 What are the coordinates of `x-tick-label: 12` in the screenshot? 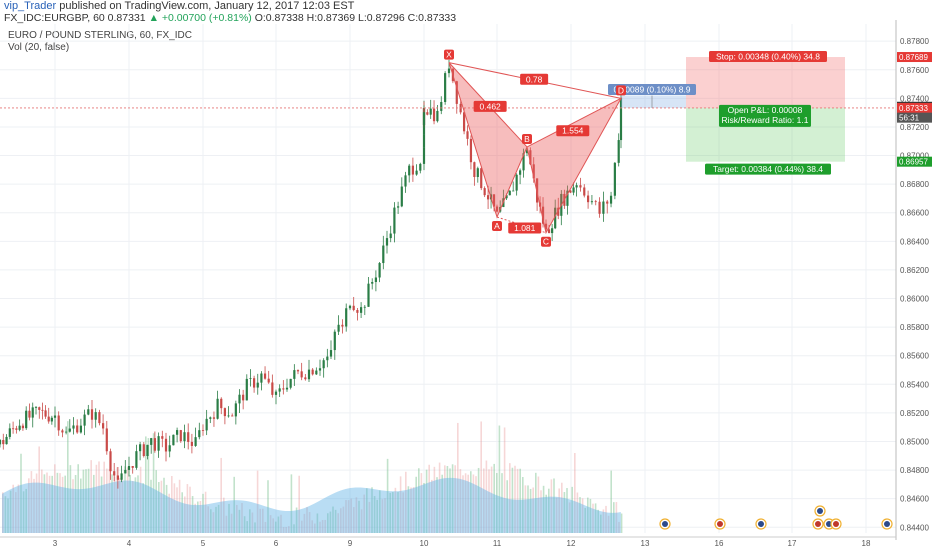 It's located at (571, 543).